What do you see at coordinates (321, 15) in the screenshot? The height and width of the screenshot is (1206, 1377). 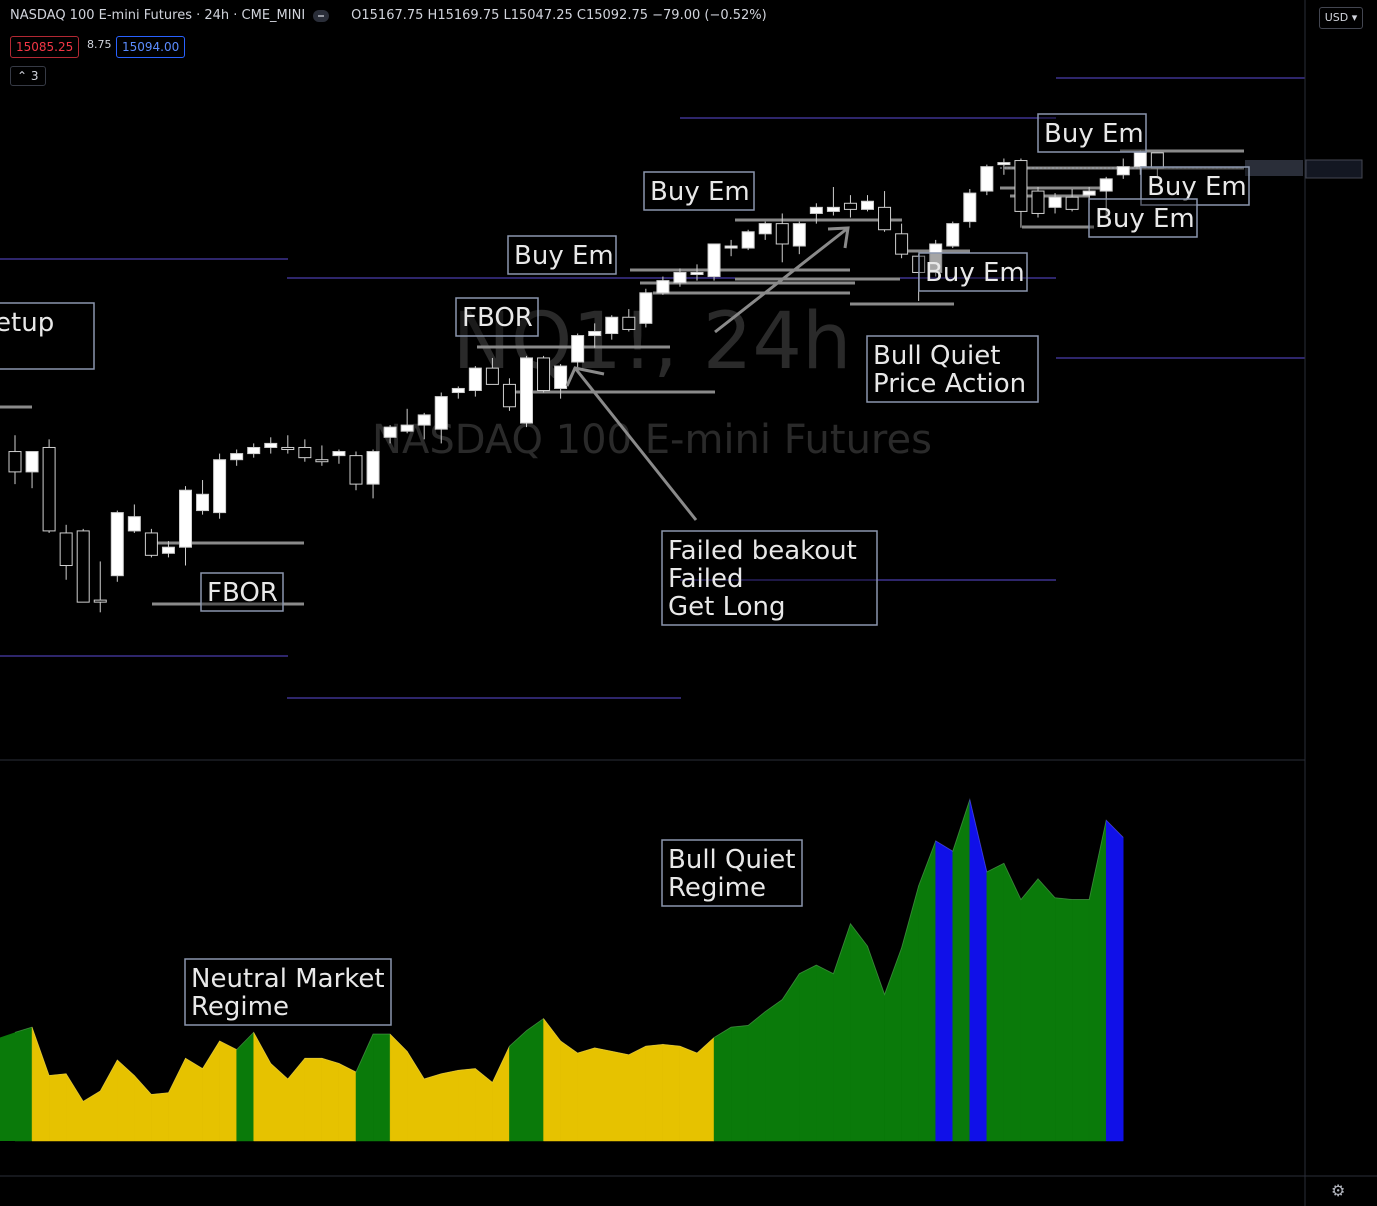 I see `eye-icon` at bounding box center [321, 15].